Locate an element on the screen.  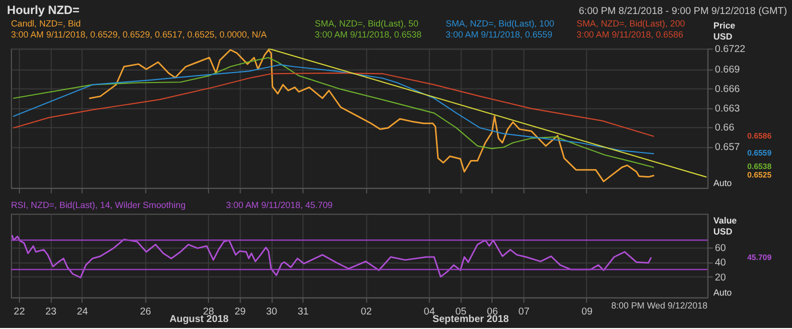
chart-title: Hourly NZD= is located at coordinates (43, 9).